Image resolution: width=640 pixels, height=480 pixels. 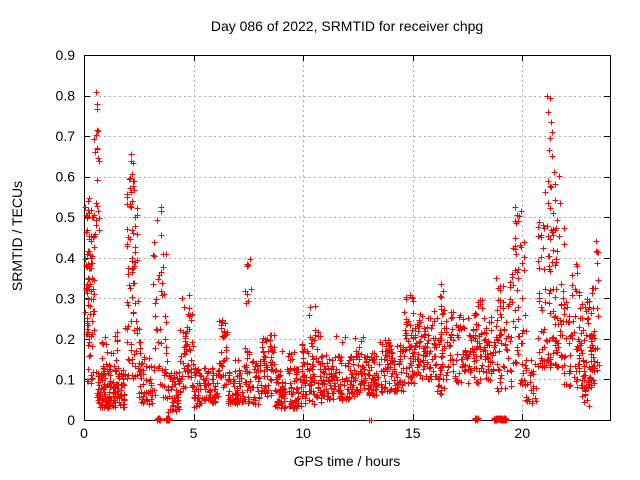 What do you see at coordinates (66, 217) in the screenshot?
I see `y-tick-label-0.5: 0.5` at bounding box center [66, 217].